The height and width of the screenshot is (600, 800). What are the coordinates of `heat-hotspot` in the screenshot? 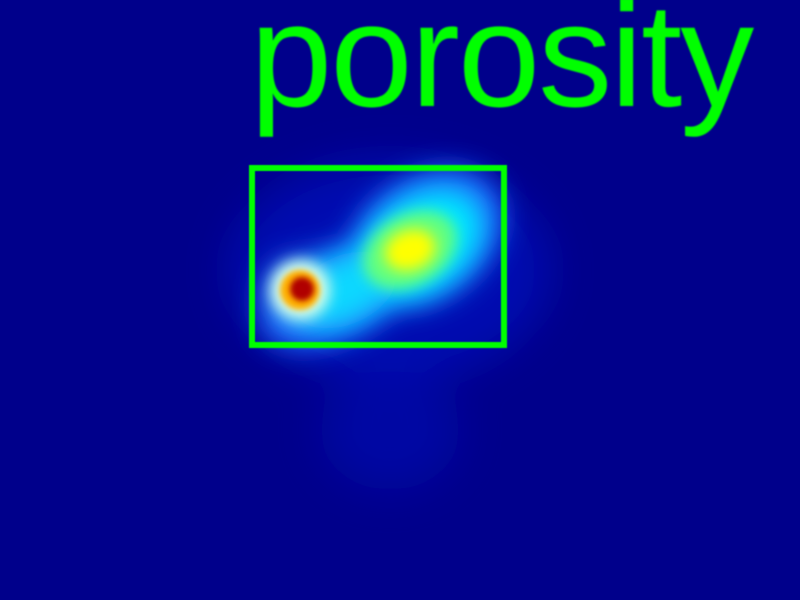 It's located at (300, 290).